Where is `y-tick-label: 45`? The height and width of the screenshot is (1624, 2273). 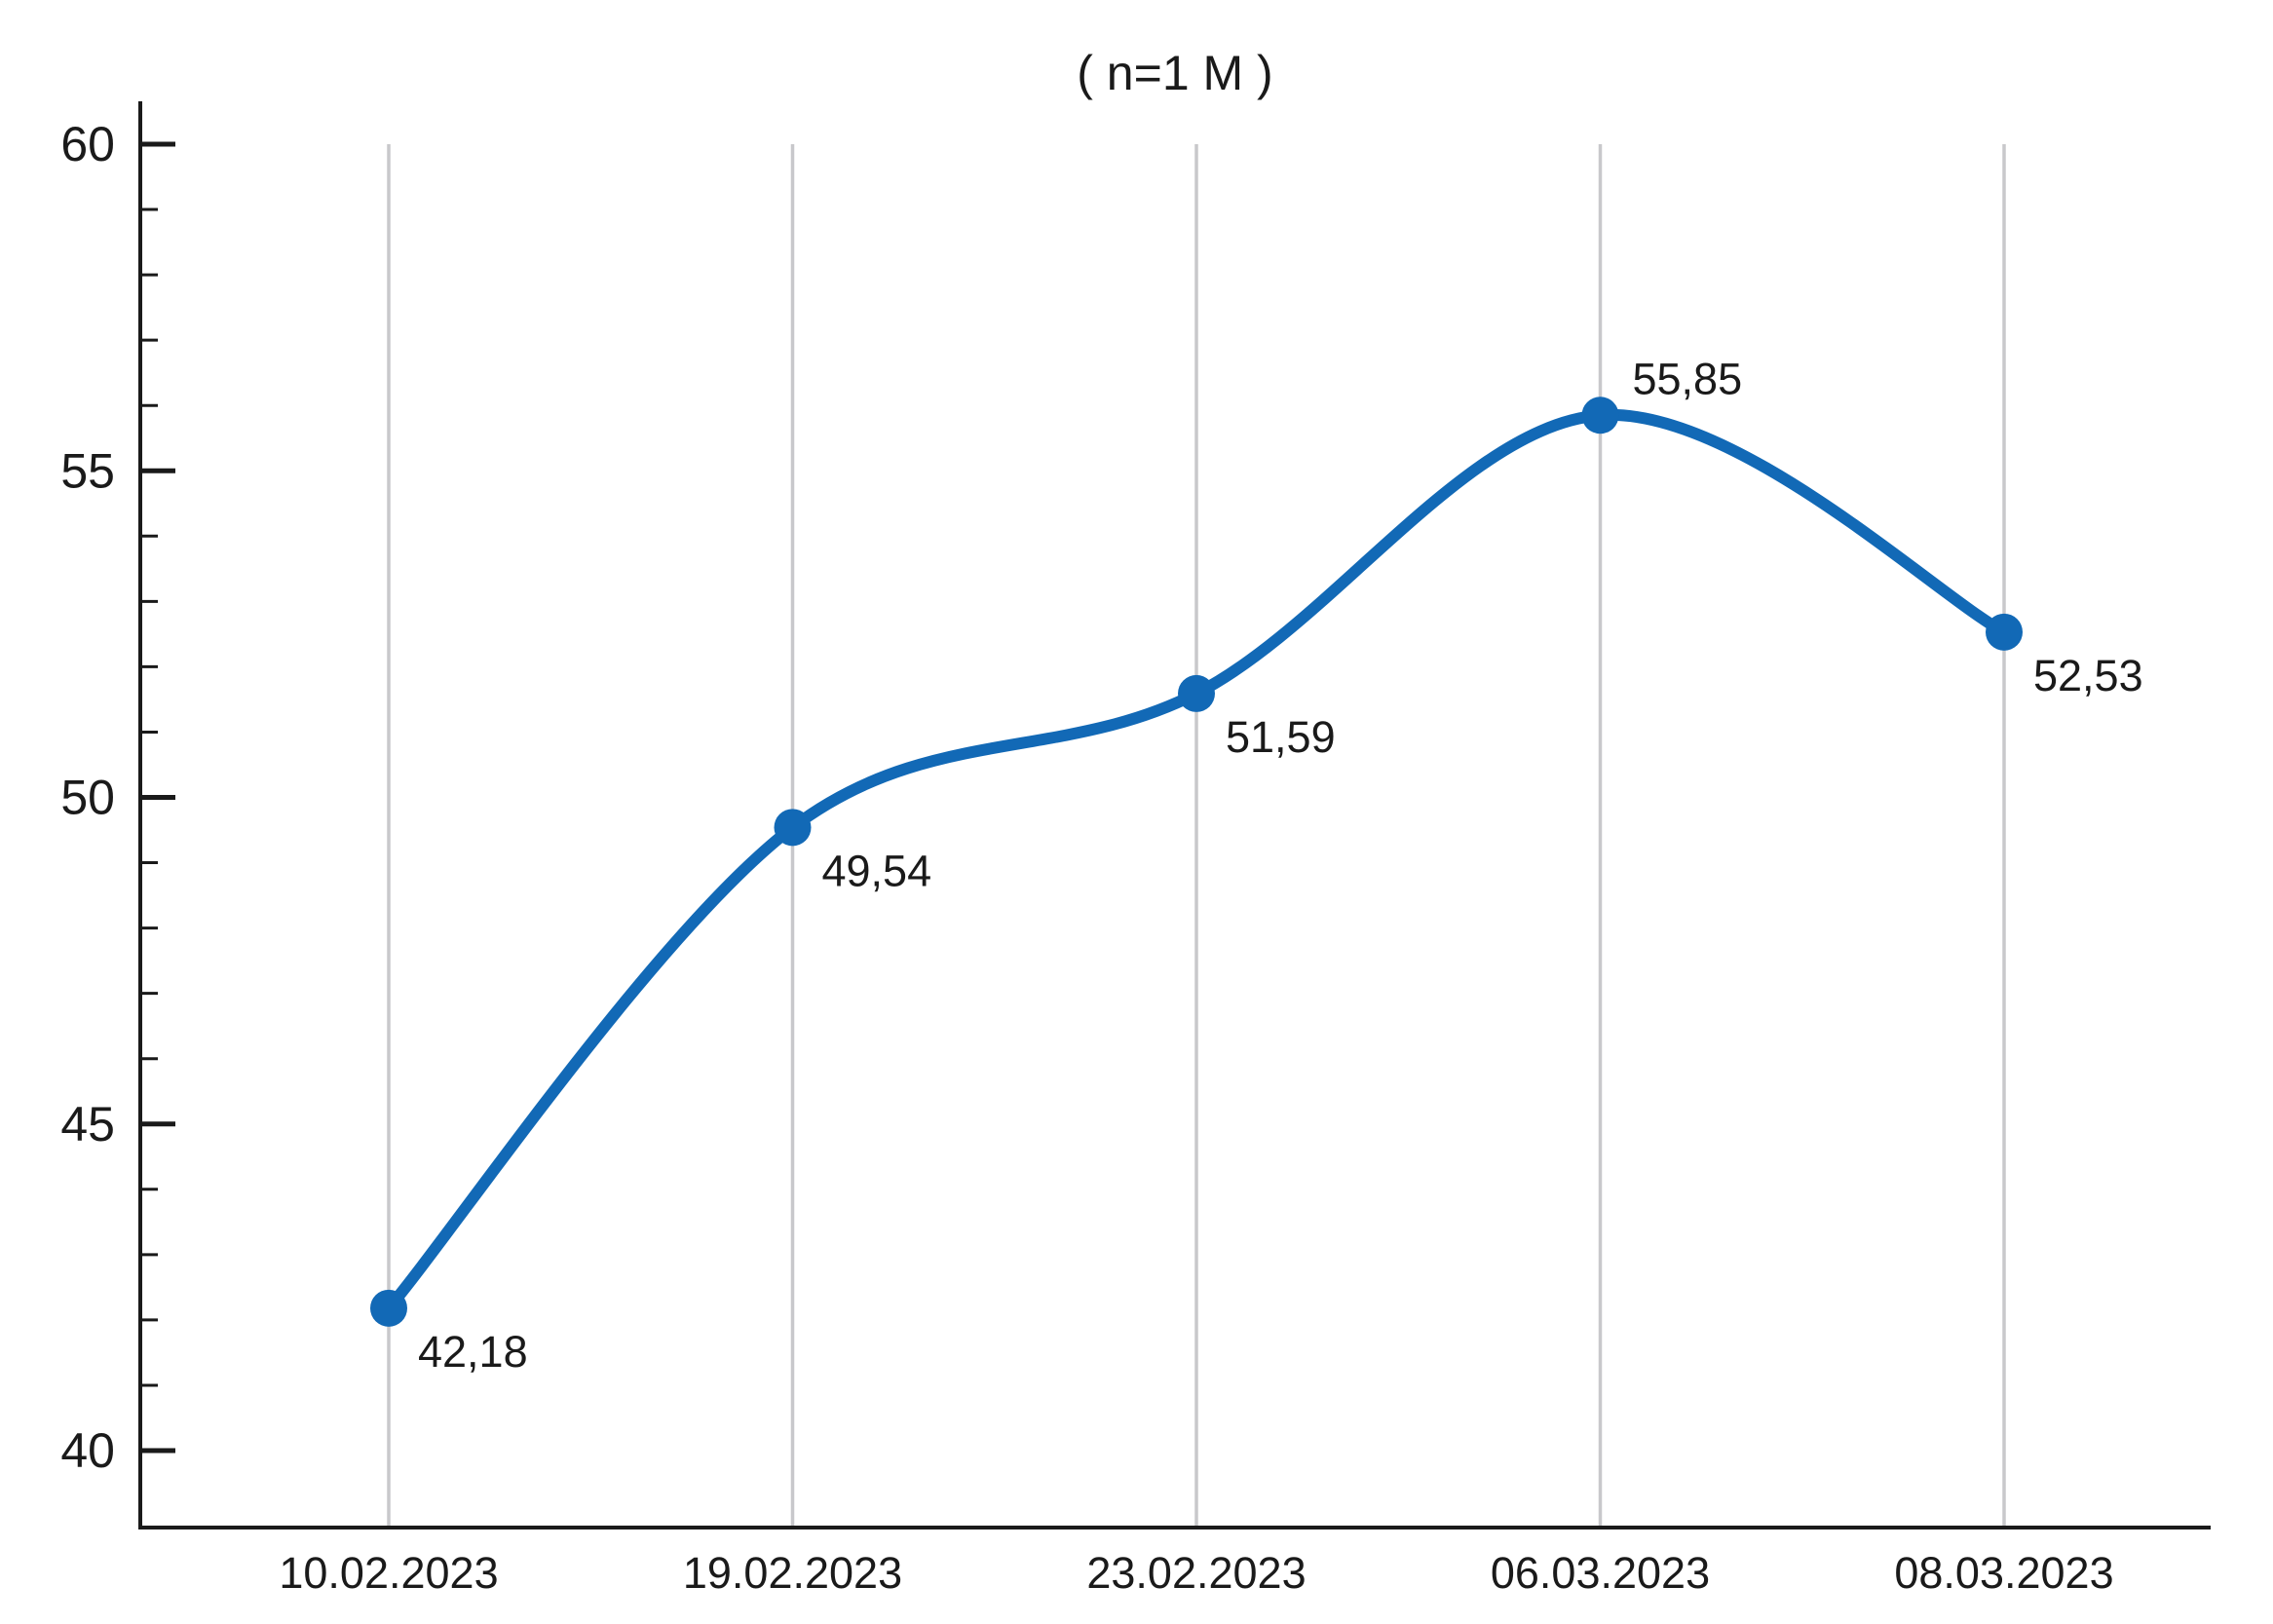 y-tick-label: 45 is located at coordinates (87, 1124).